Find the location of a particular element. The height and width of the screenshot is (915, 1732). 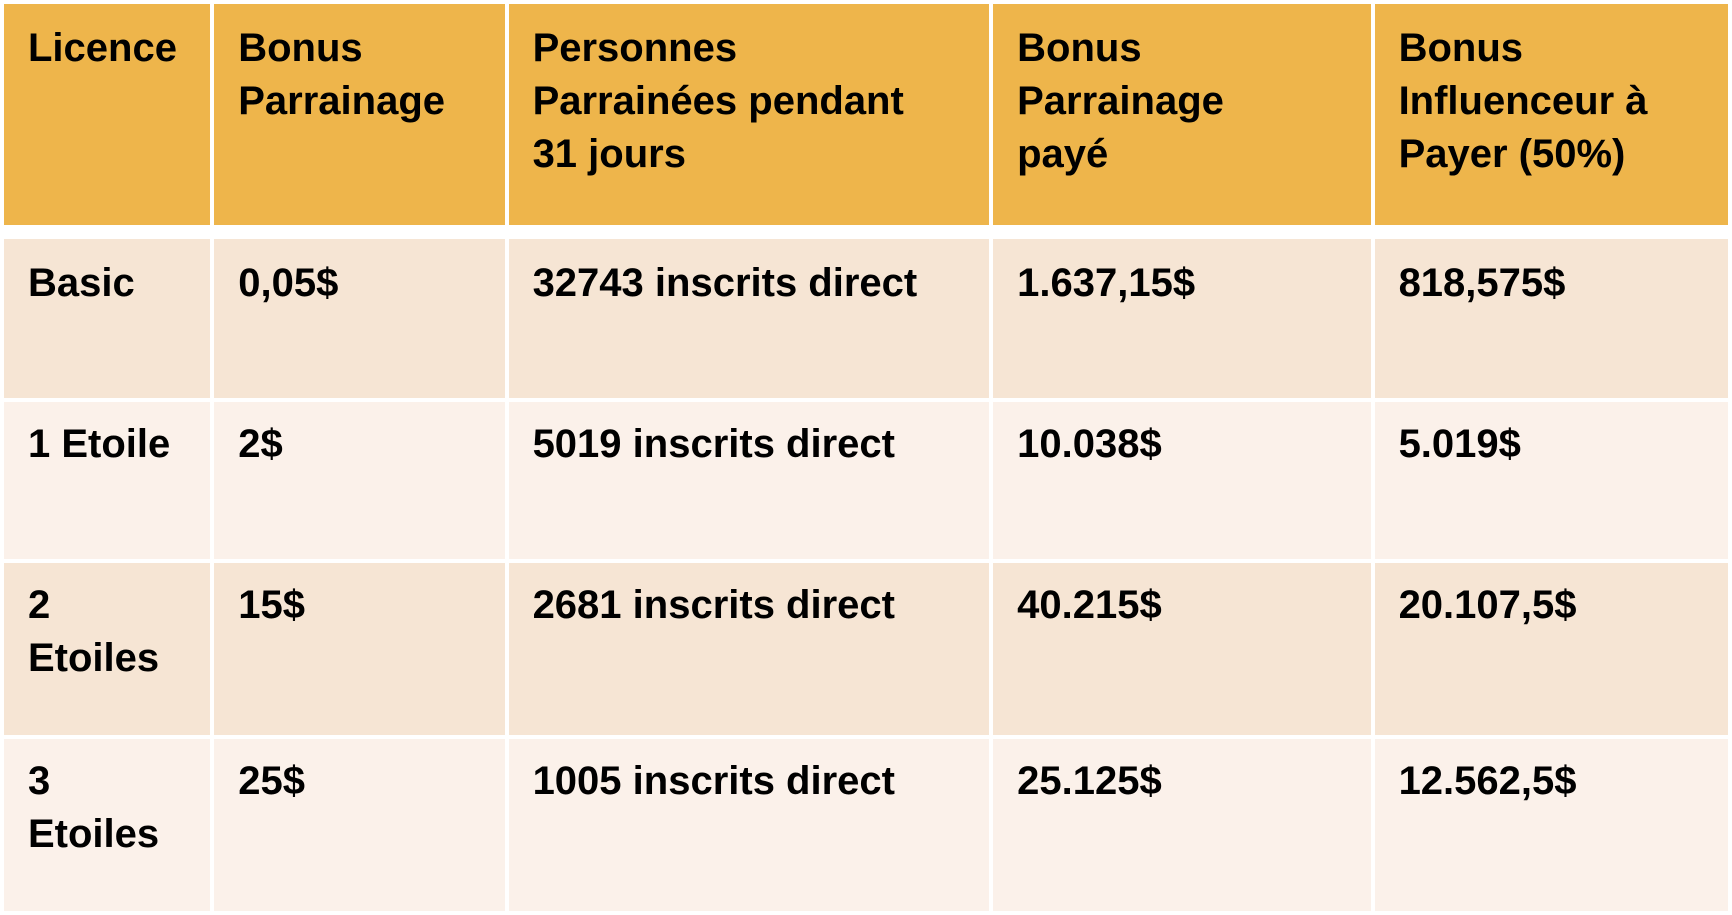

cell-personnes: 32743 inscrits direct is located at coordinates (749, 318).